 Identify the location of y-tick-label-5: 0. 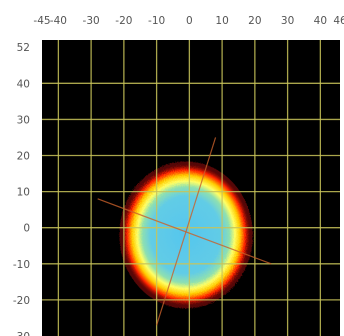
(26, 229).